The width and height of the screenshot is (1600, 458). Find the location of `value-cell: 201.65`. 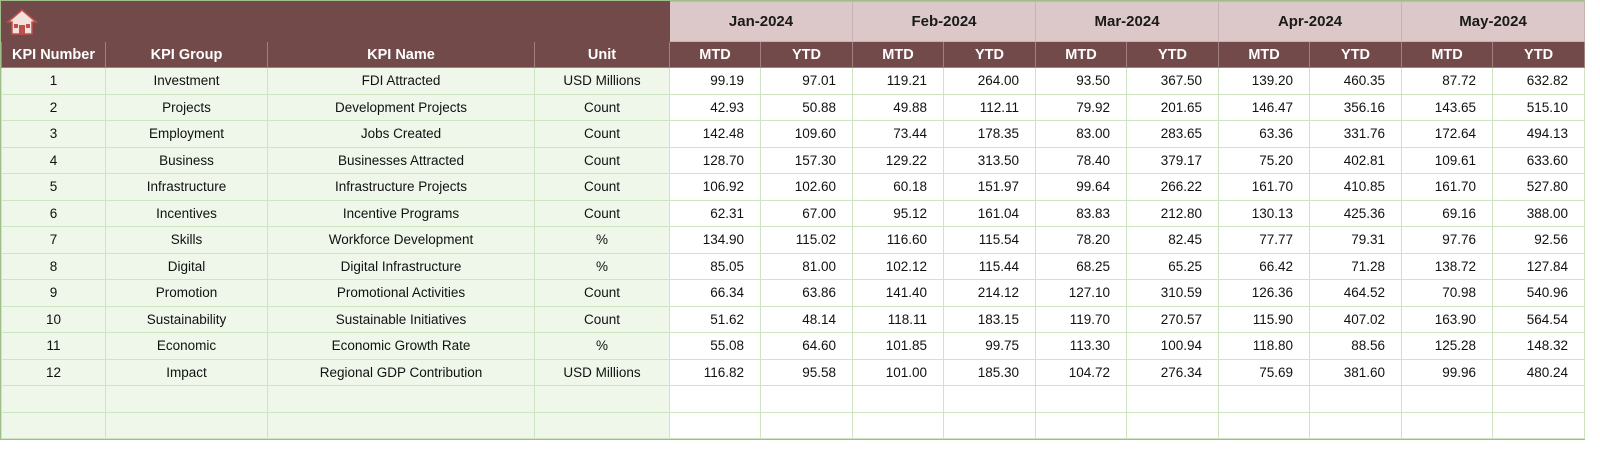

value-cell: 201.65 is located at coordinates (1173, 107).